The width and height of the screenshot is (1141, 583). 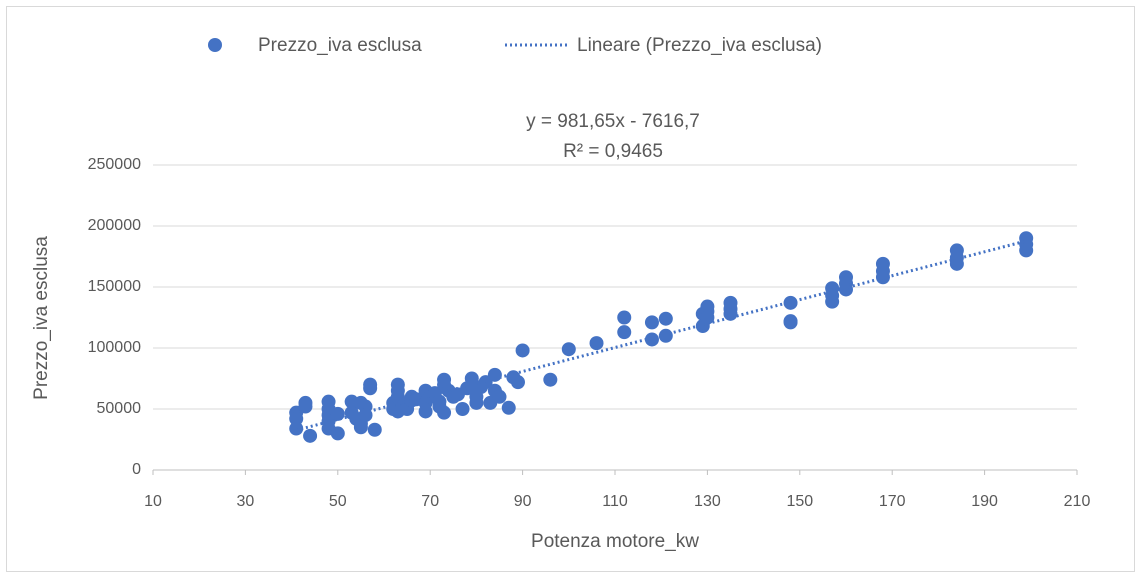 What do you see at coordinates (114, 347) in the screenshot?
I see `y-tick-label: 100000` at bounding box center [114, 347].